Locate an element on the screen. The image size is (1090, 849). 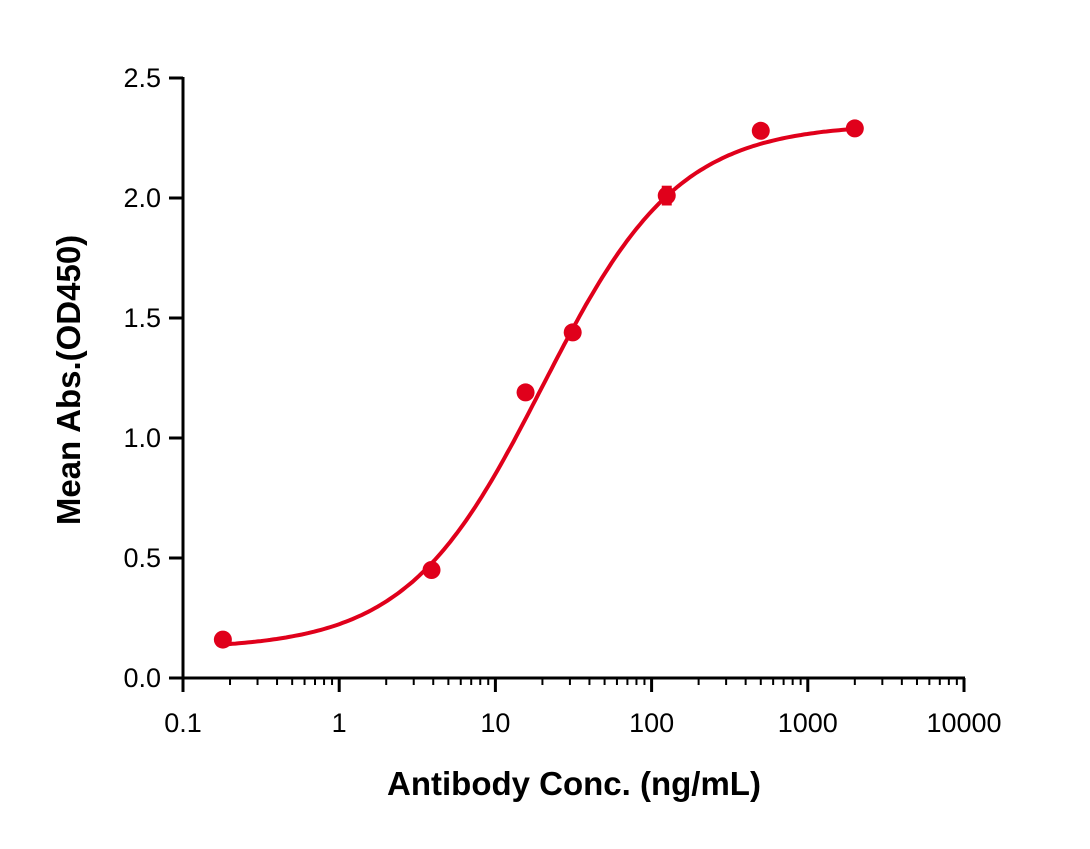
x-axis-label: Antibody Conc. (ng/mL) is located at coordinates (574, 783).